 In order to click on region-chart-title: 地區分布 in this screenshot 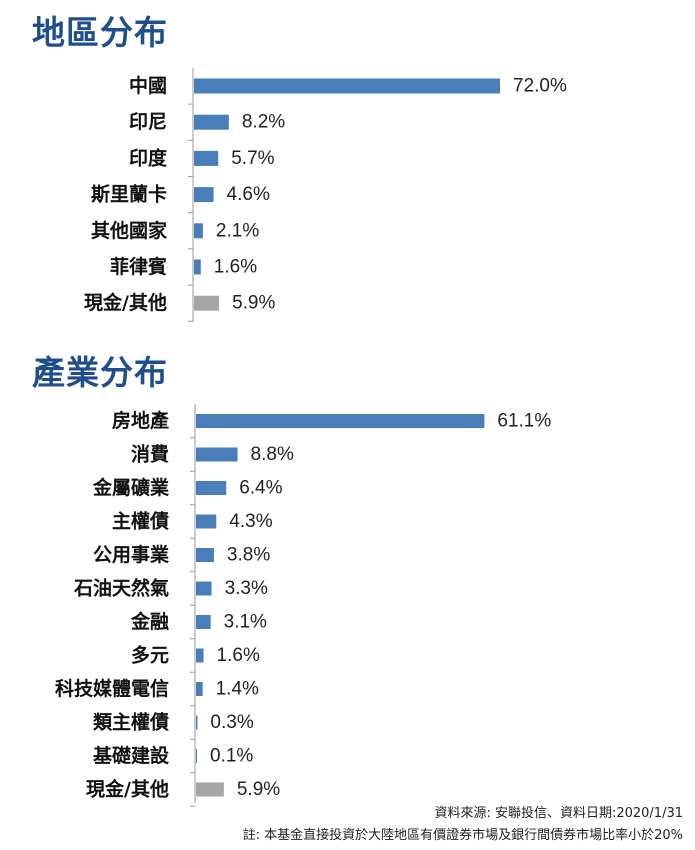, I will do `click(100, 32)`.